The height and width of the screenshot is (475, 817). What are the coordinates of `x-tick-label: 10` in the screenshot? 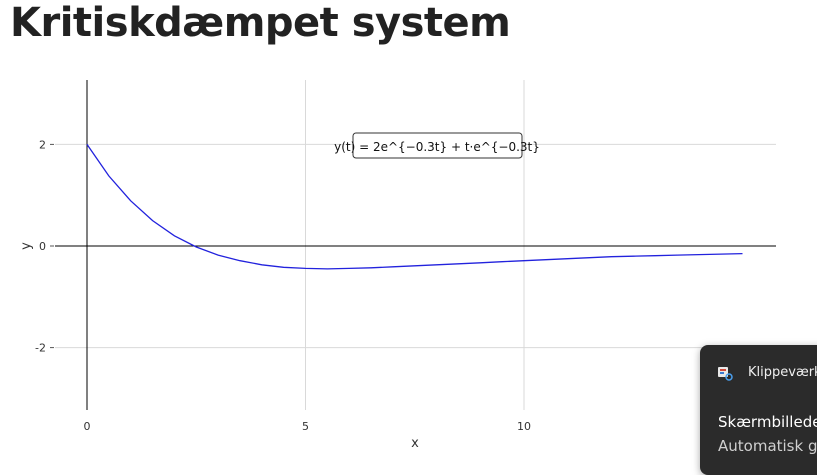 It's located at (524, 426).